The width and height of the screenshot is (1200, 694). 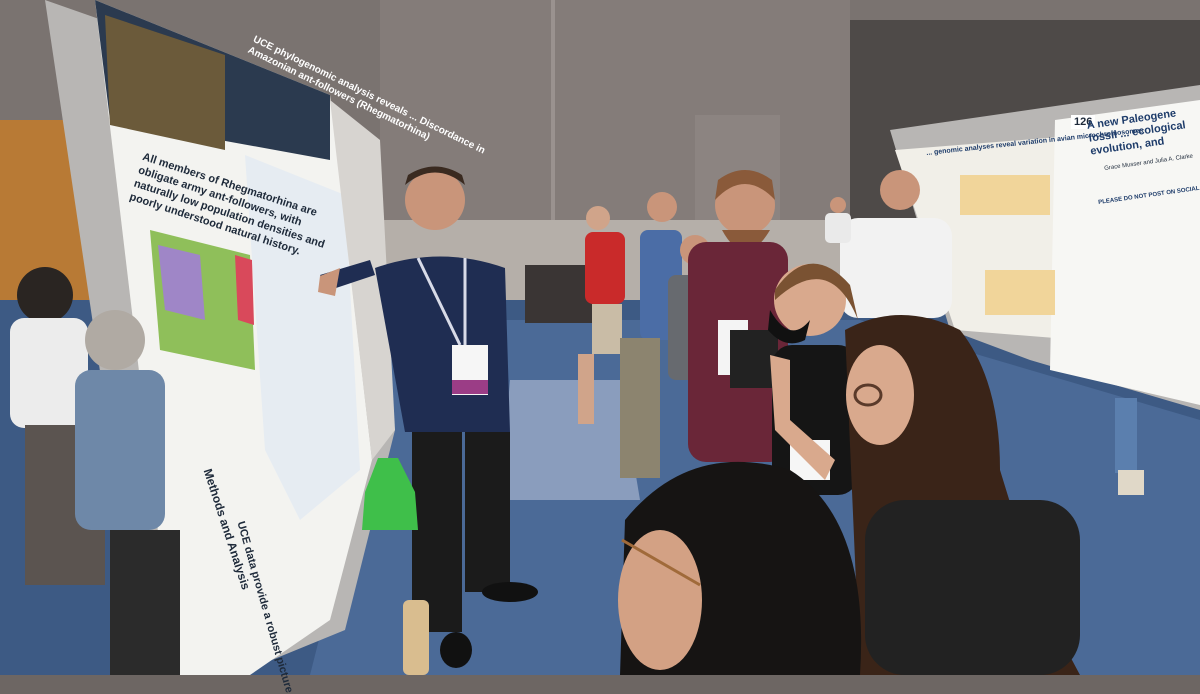 What do you see at coordinates (1129, 446) in the screenshot?
I see `person-legs-right` at bounding box center [1129, 446].